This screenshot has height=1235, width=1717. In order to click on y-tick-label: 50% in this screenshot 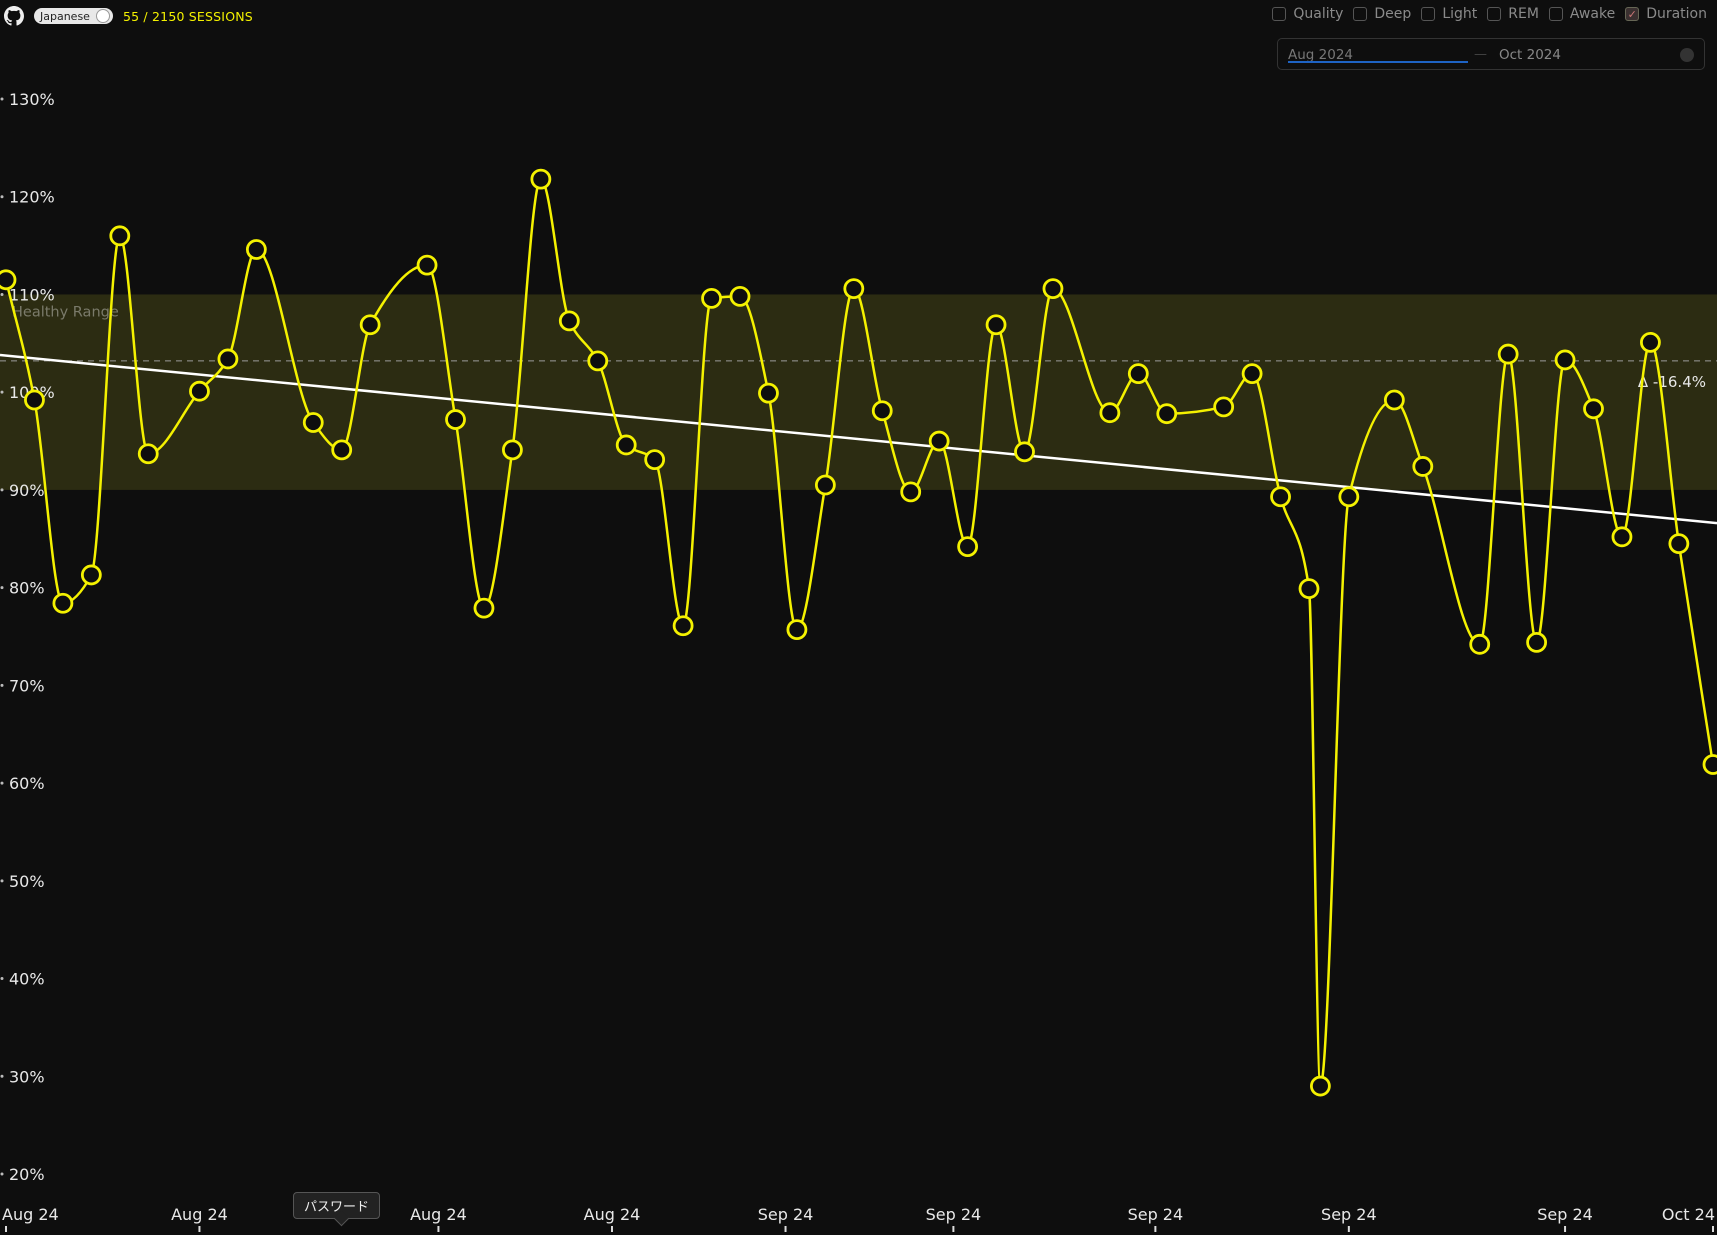, I will do `click(27, 881)`.